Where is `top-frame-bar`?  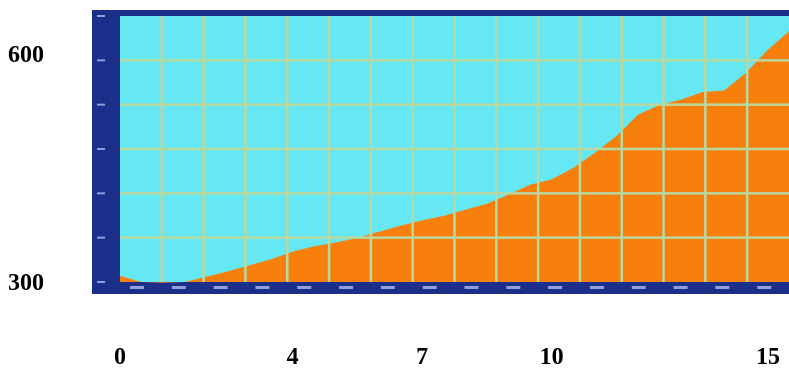
top-frame-bar is located at coordinates (440, 13).